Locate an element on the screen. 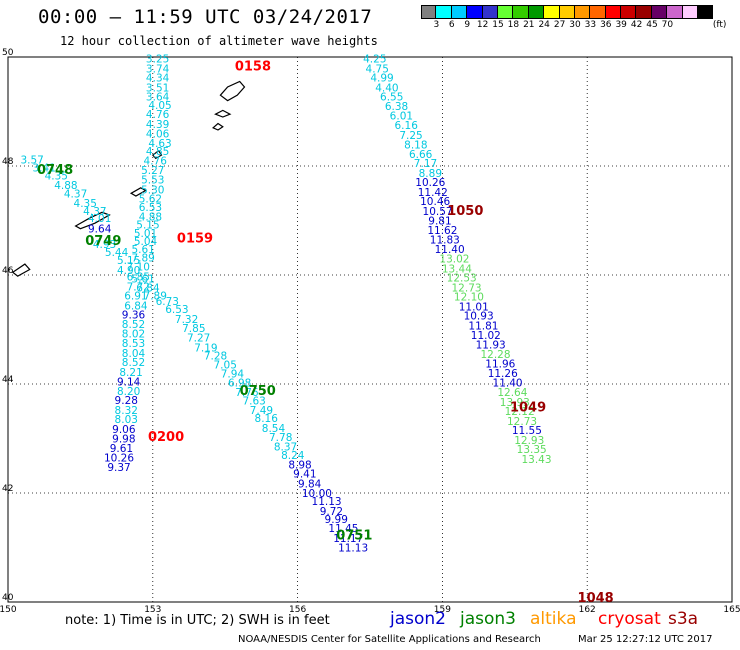 The height and width of the screenshot is (650, 740). wave-height-value: 9.06 is located at coordinates (124, 430).